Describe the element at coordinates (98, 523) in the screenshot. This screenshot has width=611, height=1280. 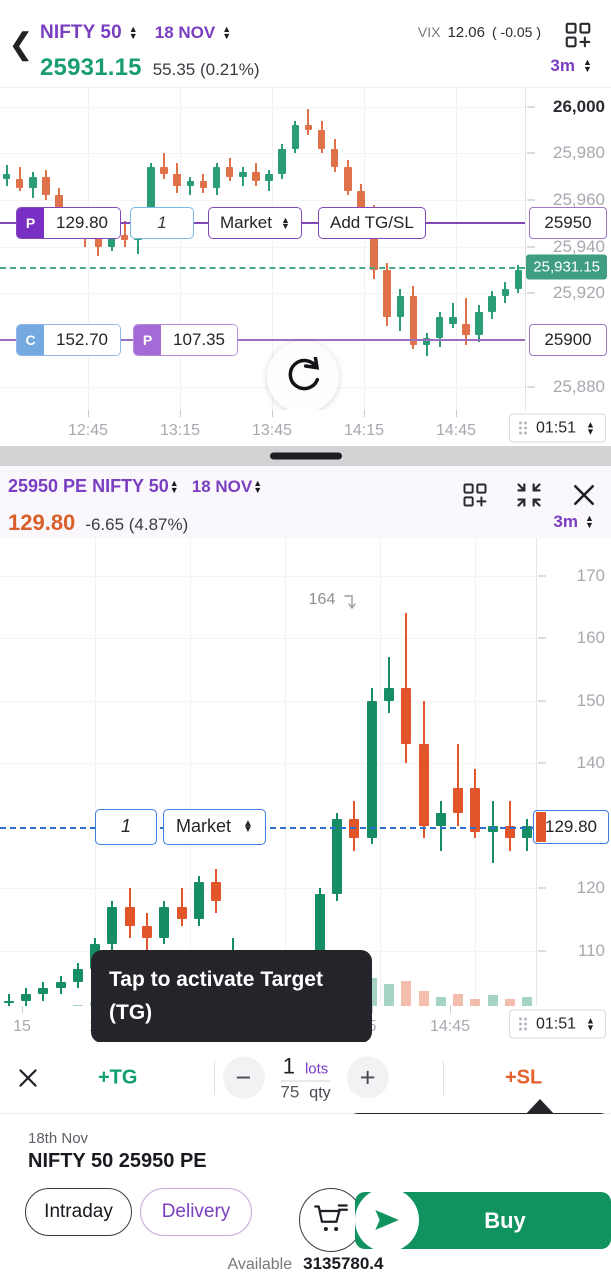
I see `option-price-row: 129.80 -6.65 (4.87%)` at that location.